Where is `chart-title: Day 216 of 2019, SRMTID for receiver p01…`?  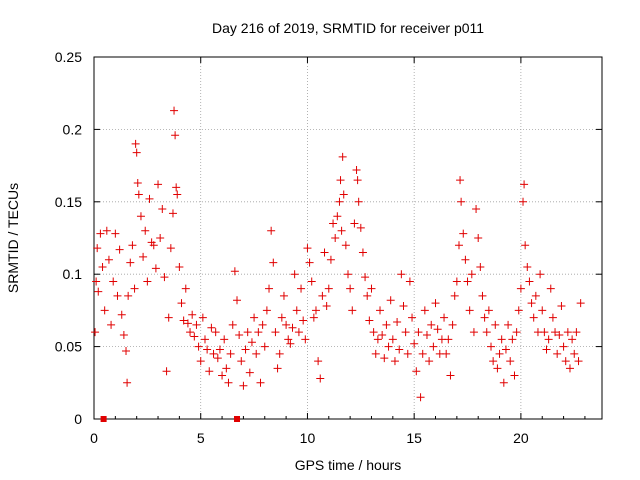
chart-title: Day 216 of 2019, SRMTID for receiver p01… is located at coordinates (348, 28).